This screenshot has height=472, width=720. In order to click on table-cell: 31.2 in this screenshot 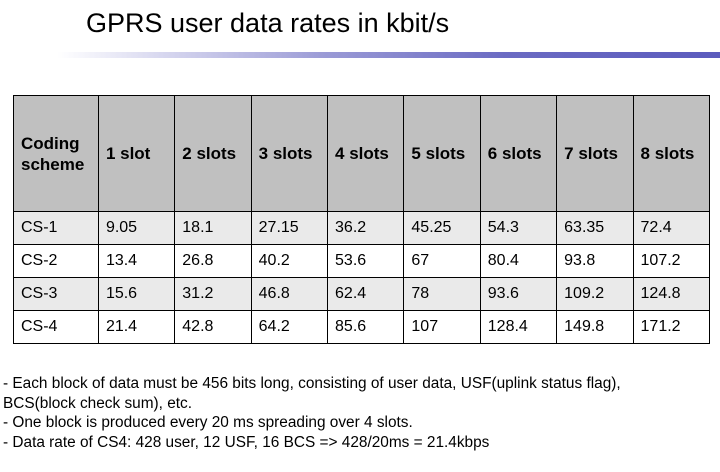, I will do `click(213, 294)`.